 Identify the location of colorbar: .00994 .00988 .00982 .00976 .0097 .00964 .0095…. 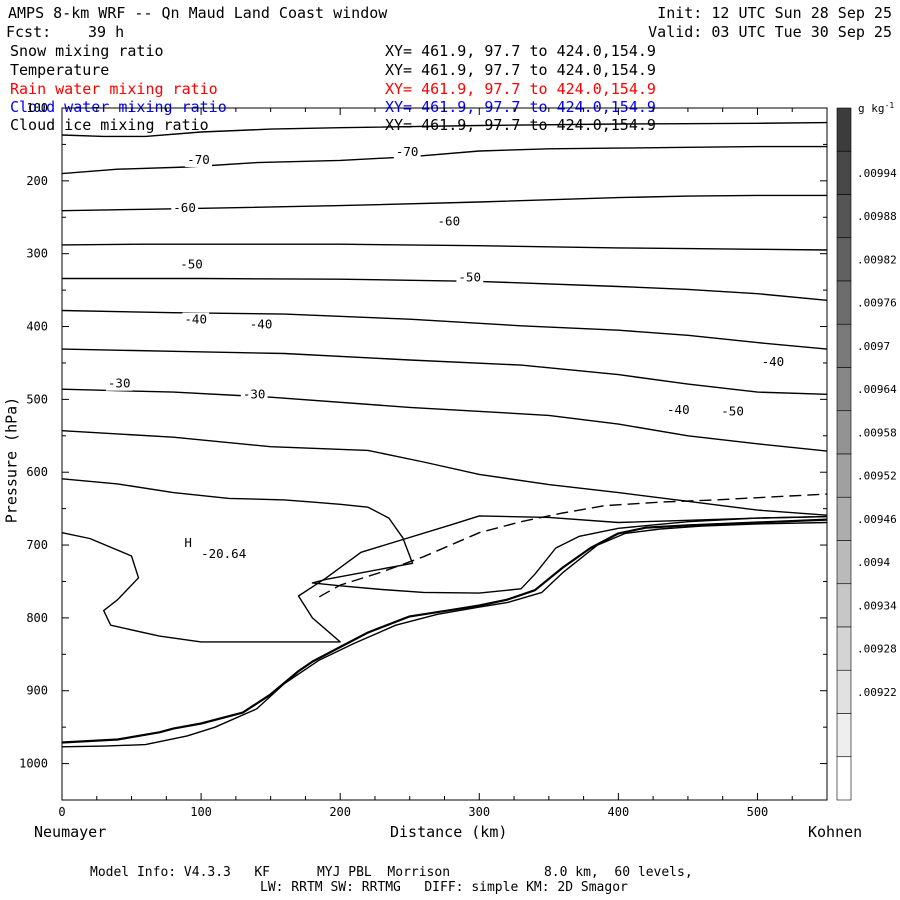
(866, 454).